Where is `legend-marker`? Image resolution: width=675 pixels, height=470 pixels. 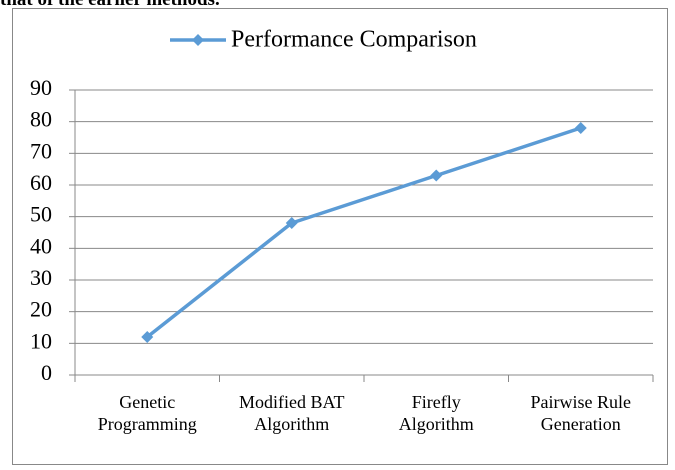
legend-marker is located at coordinates (198, 40).